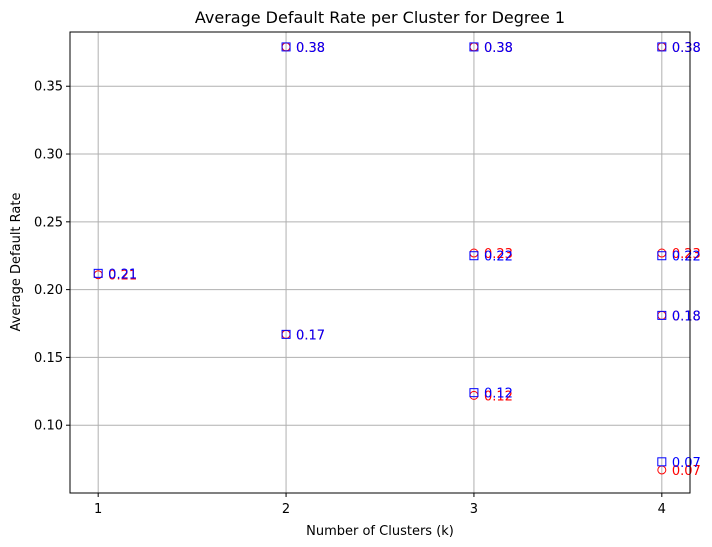 The height and width of the screenshot is (547, 712). I want to click on x-tick-label: 3, so click(474, 509).